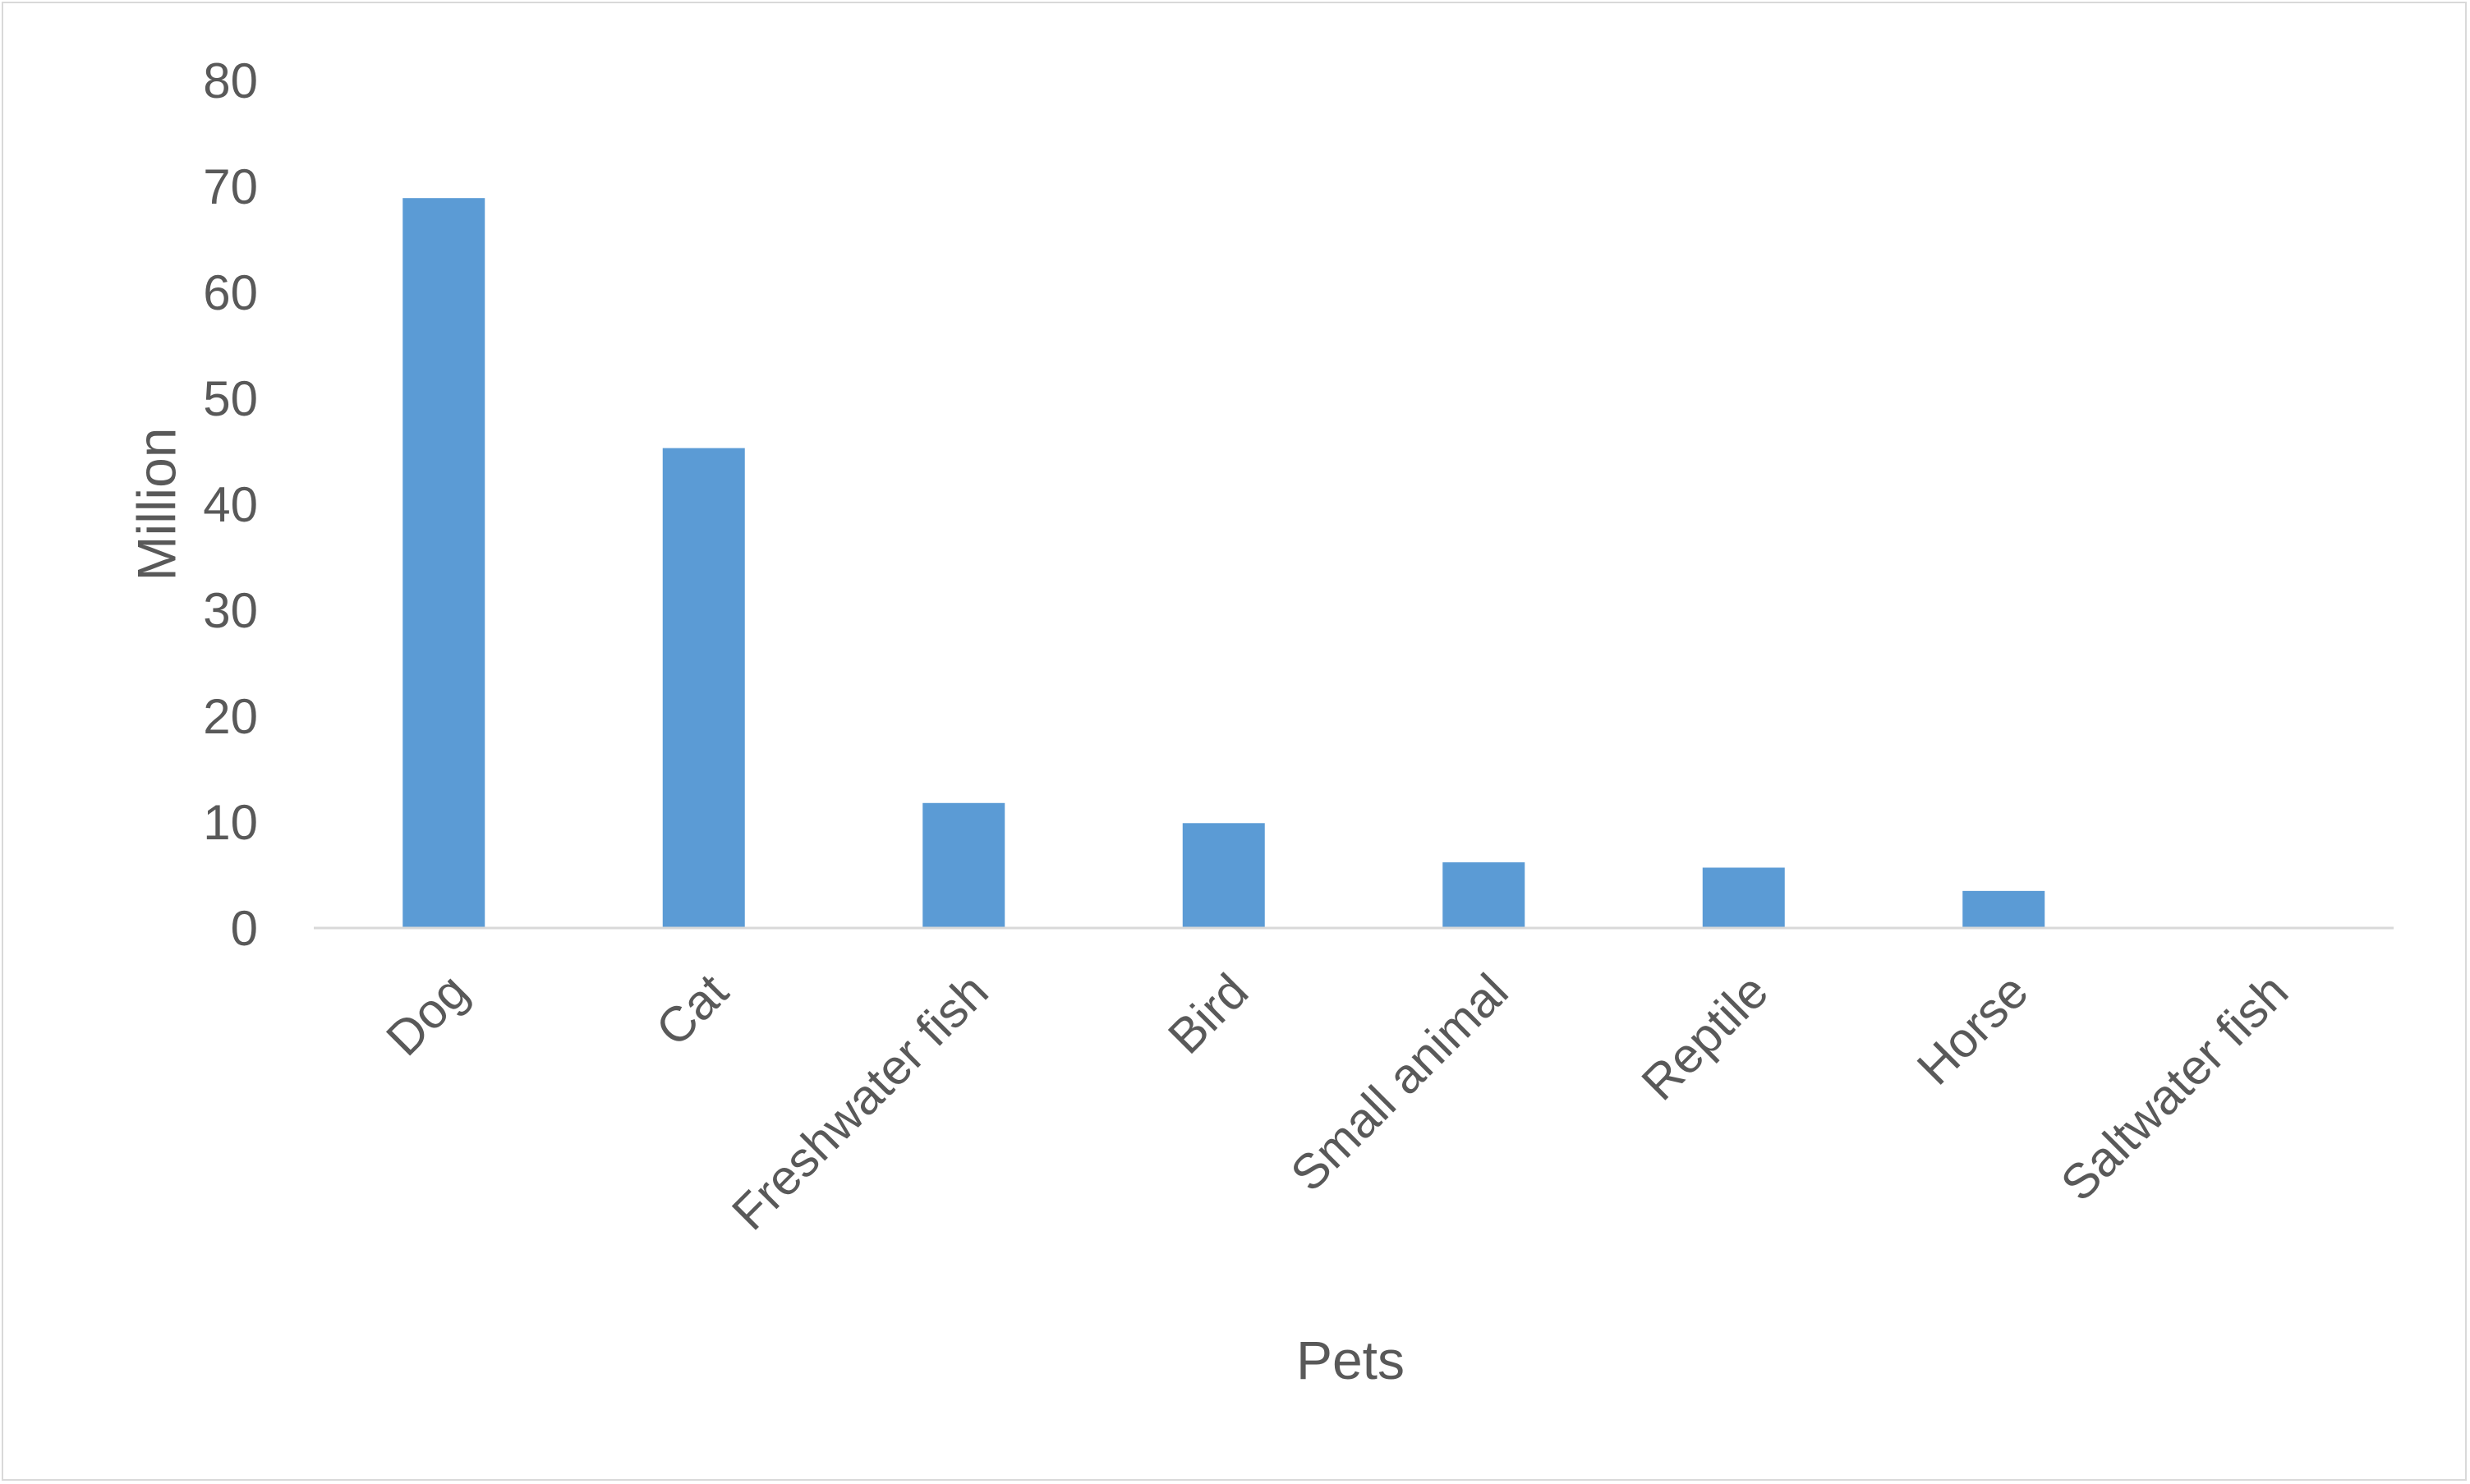 The height and width of the screenshot is (1484, 2470). I want to click on y-tick-label: 70, so click(230, 186).